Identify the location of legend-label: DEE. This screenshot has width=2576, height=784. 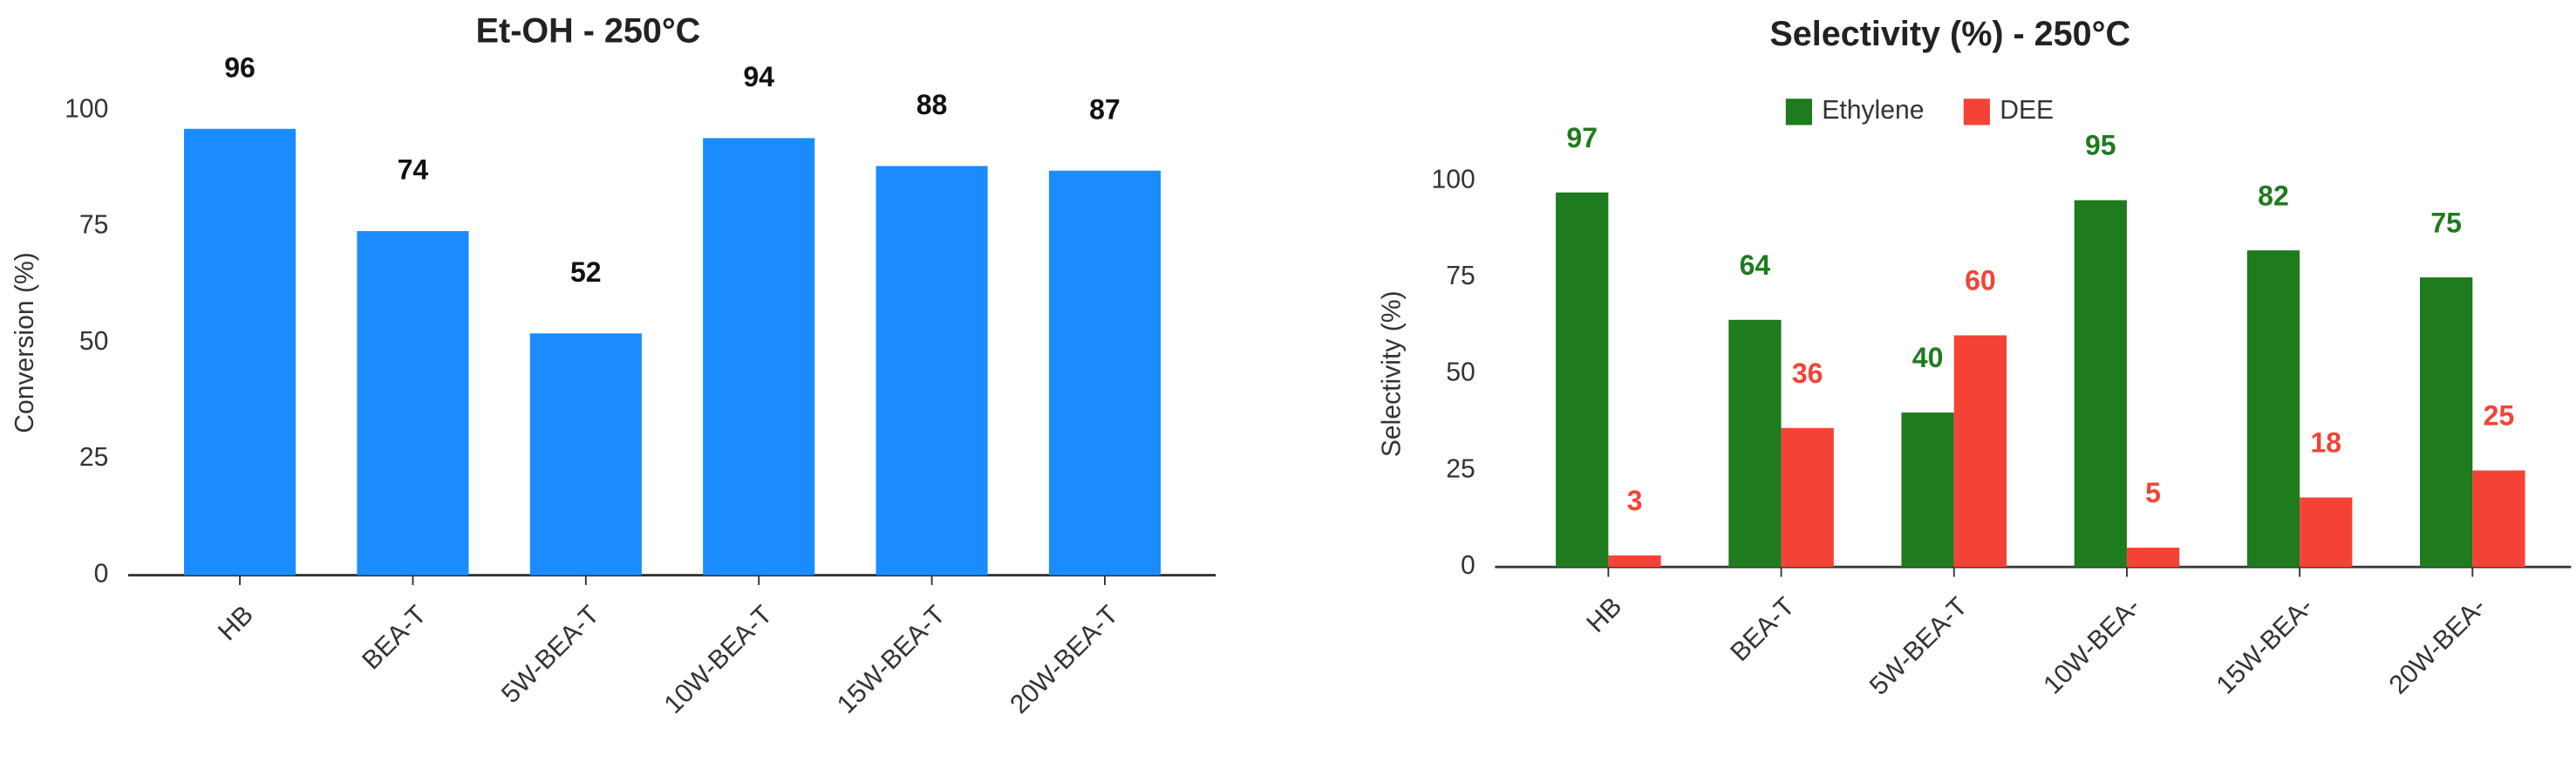
(2027, 110).